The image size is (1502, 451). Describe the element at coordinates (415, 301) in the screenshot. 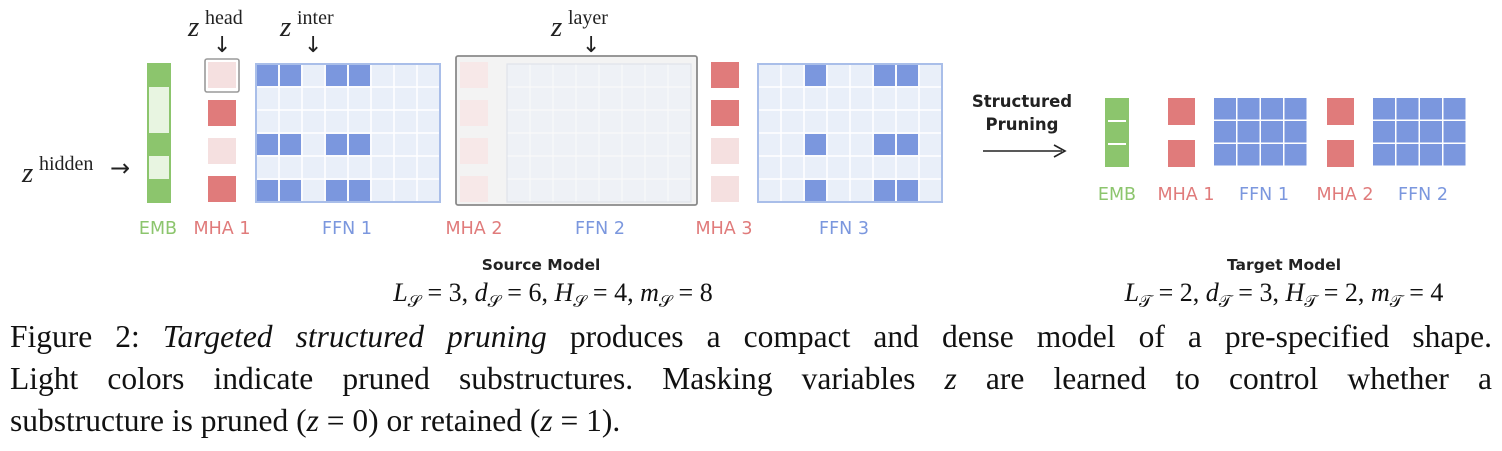

I see `source-L-sub: 𝒮` at that location.